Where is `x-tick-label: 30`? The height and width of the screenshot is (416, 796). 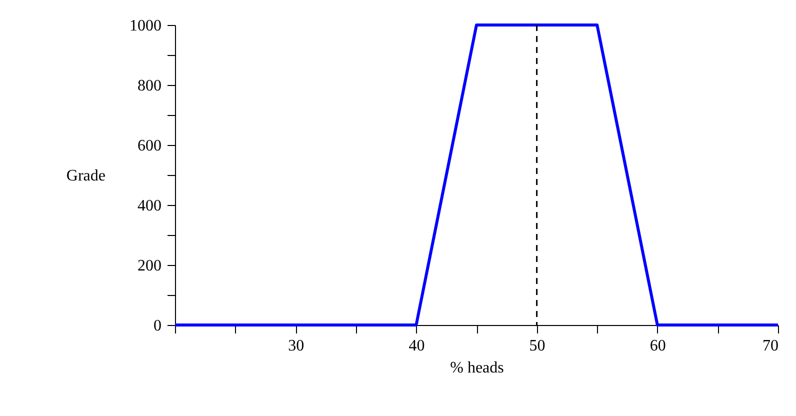 x-tick-label: 30 is located at coordinates (296, 346).